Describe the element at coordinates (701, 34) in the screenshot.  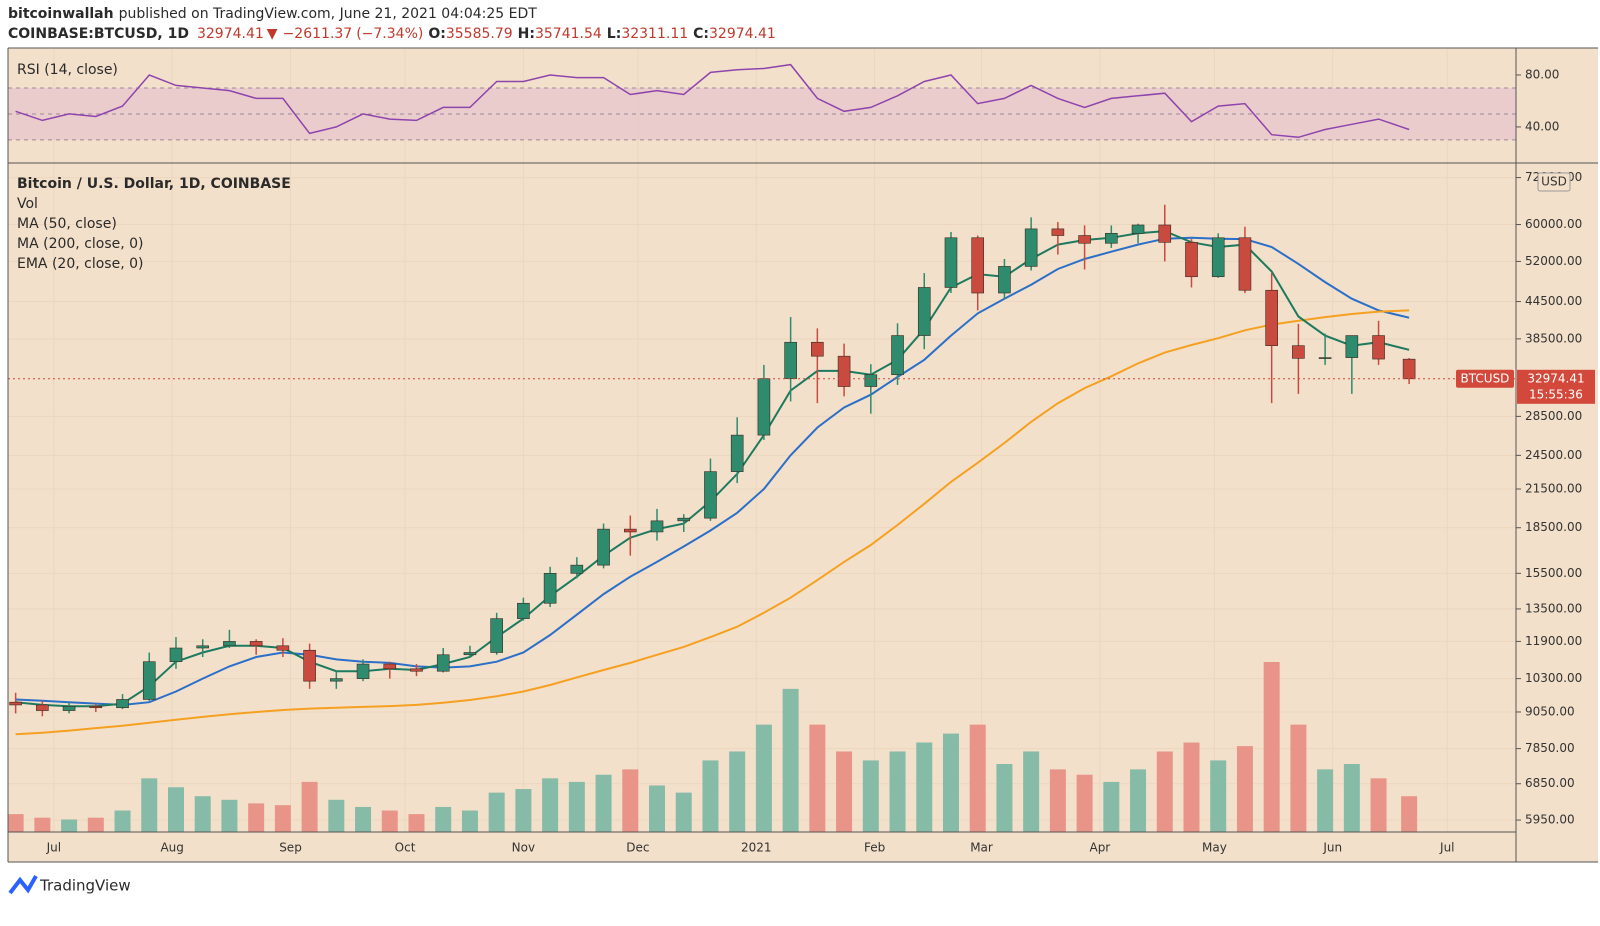
I see `c-label: C:` at that location.